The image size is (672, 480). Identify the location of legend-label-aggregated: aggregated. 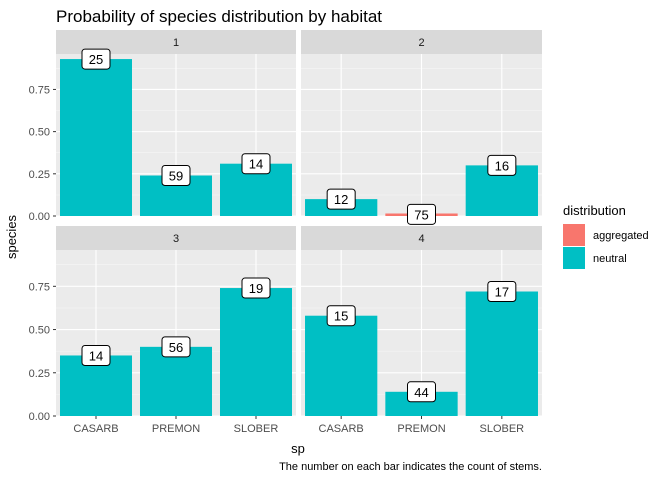
(621, 236).